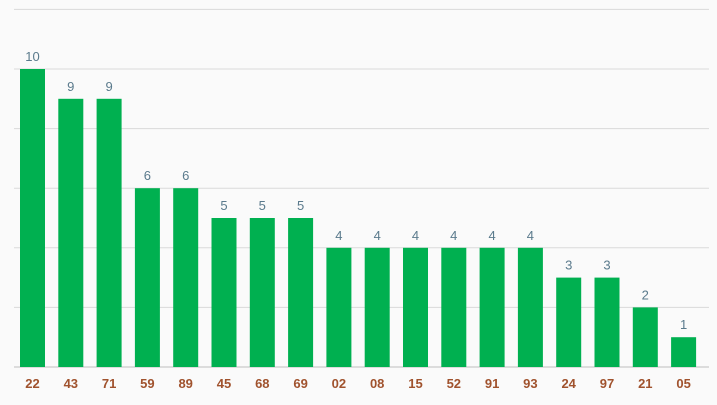 This screenshot has height=405, width=717. I want to click on x-tick-label-02: 02, so click(339, 383).